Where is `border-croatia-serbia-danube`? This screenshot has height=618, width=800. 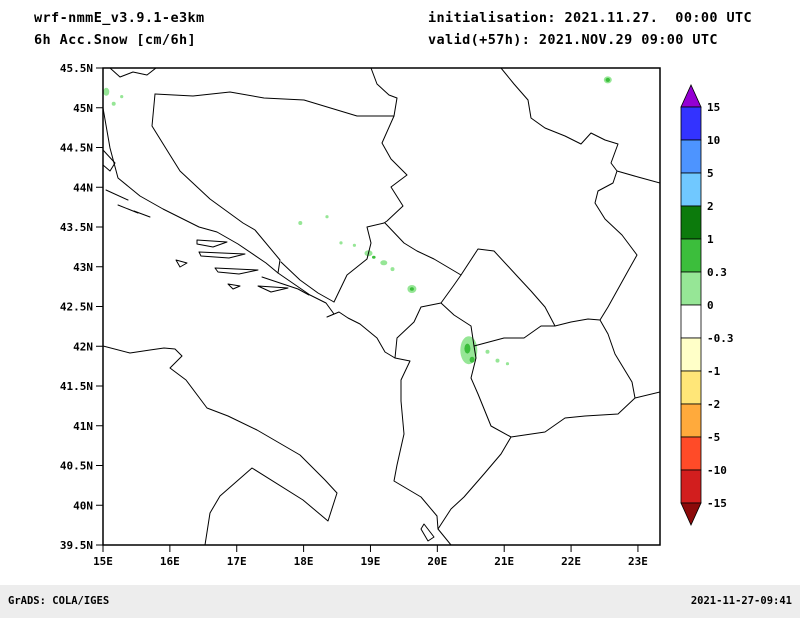 border-croatia-serbia-danube is located at coordinates (384, 92).